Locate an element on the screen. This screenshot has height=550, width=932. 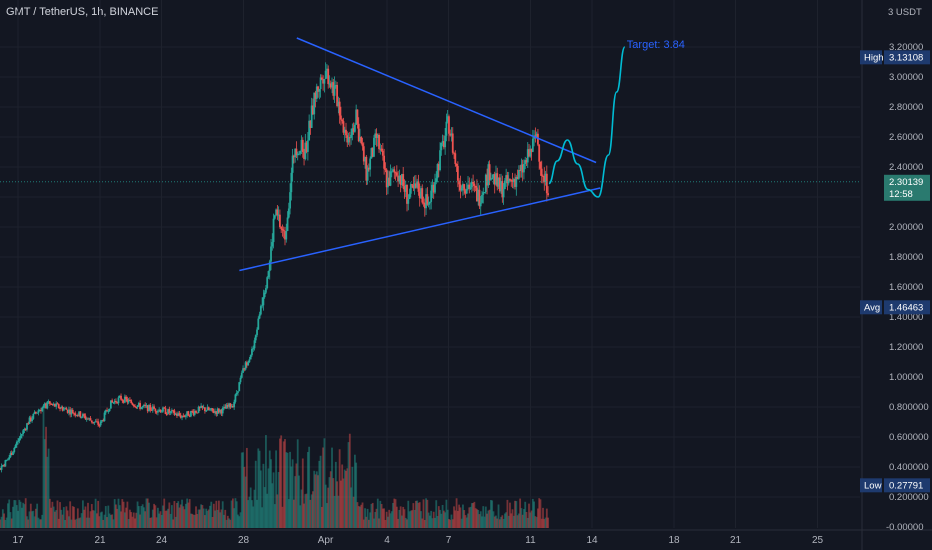
low-label-value: 0.27791 is located at coordinates (906, 485).